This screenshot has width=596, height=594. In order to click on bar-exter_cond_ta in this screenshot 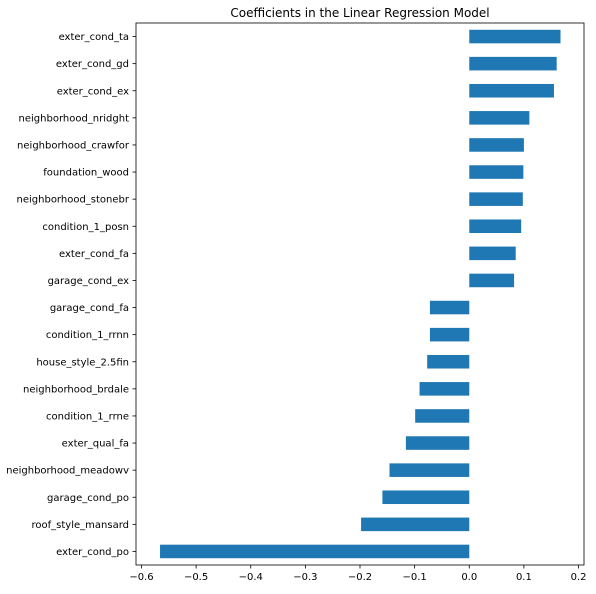, I will do `click(514, 37)`.